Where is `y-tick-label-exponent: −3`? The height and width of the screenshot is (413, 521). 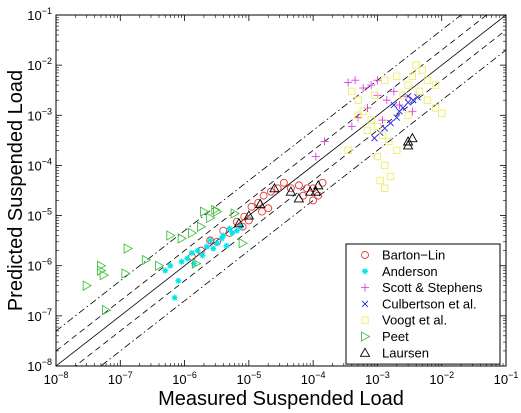 y-tick-label-exponent: −3 is located at coordinates (47, 111).